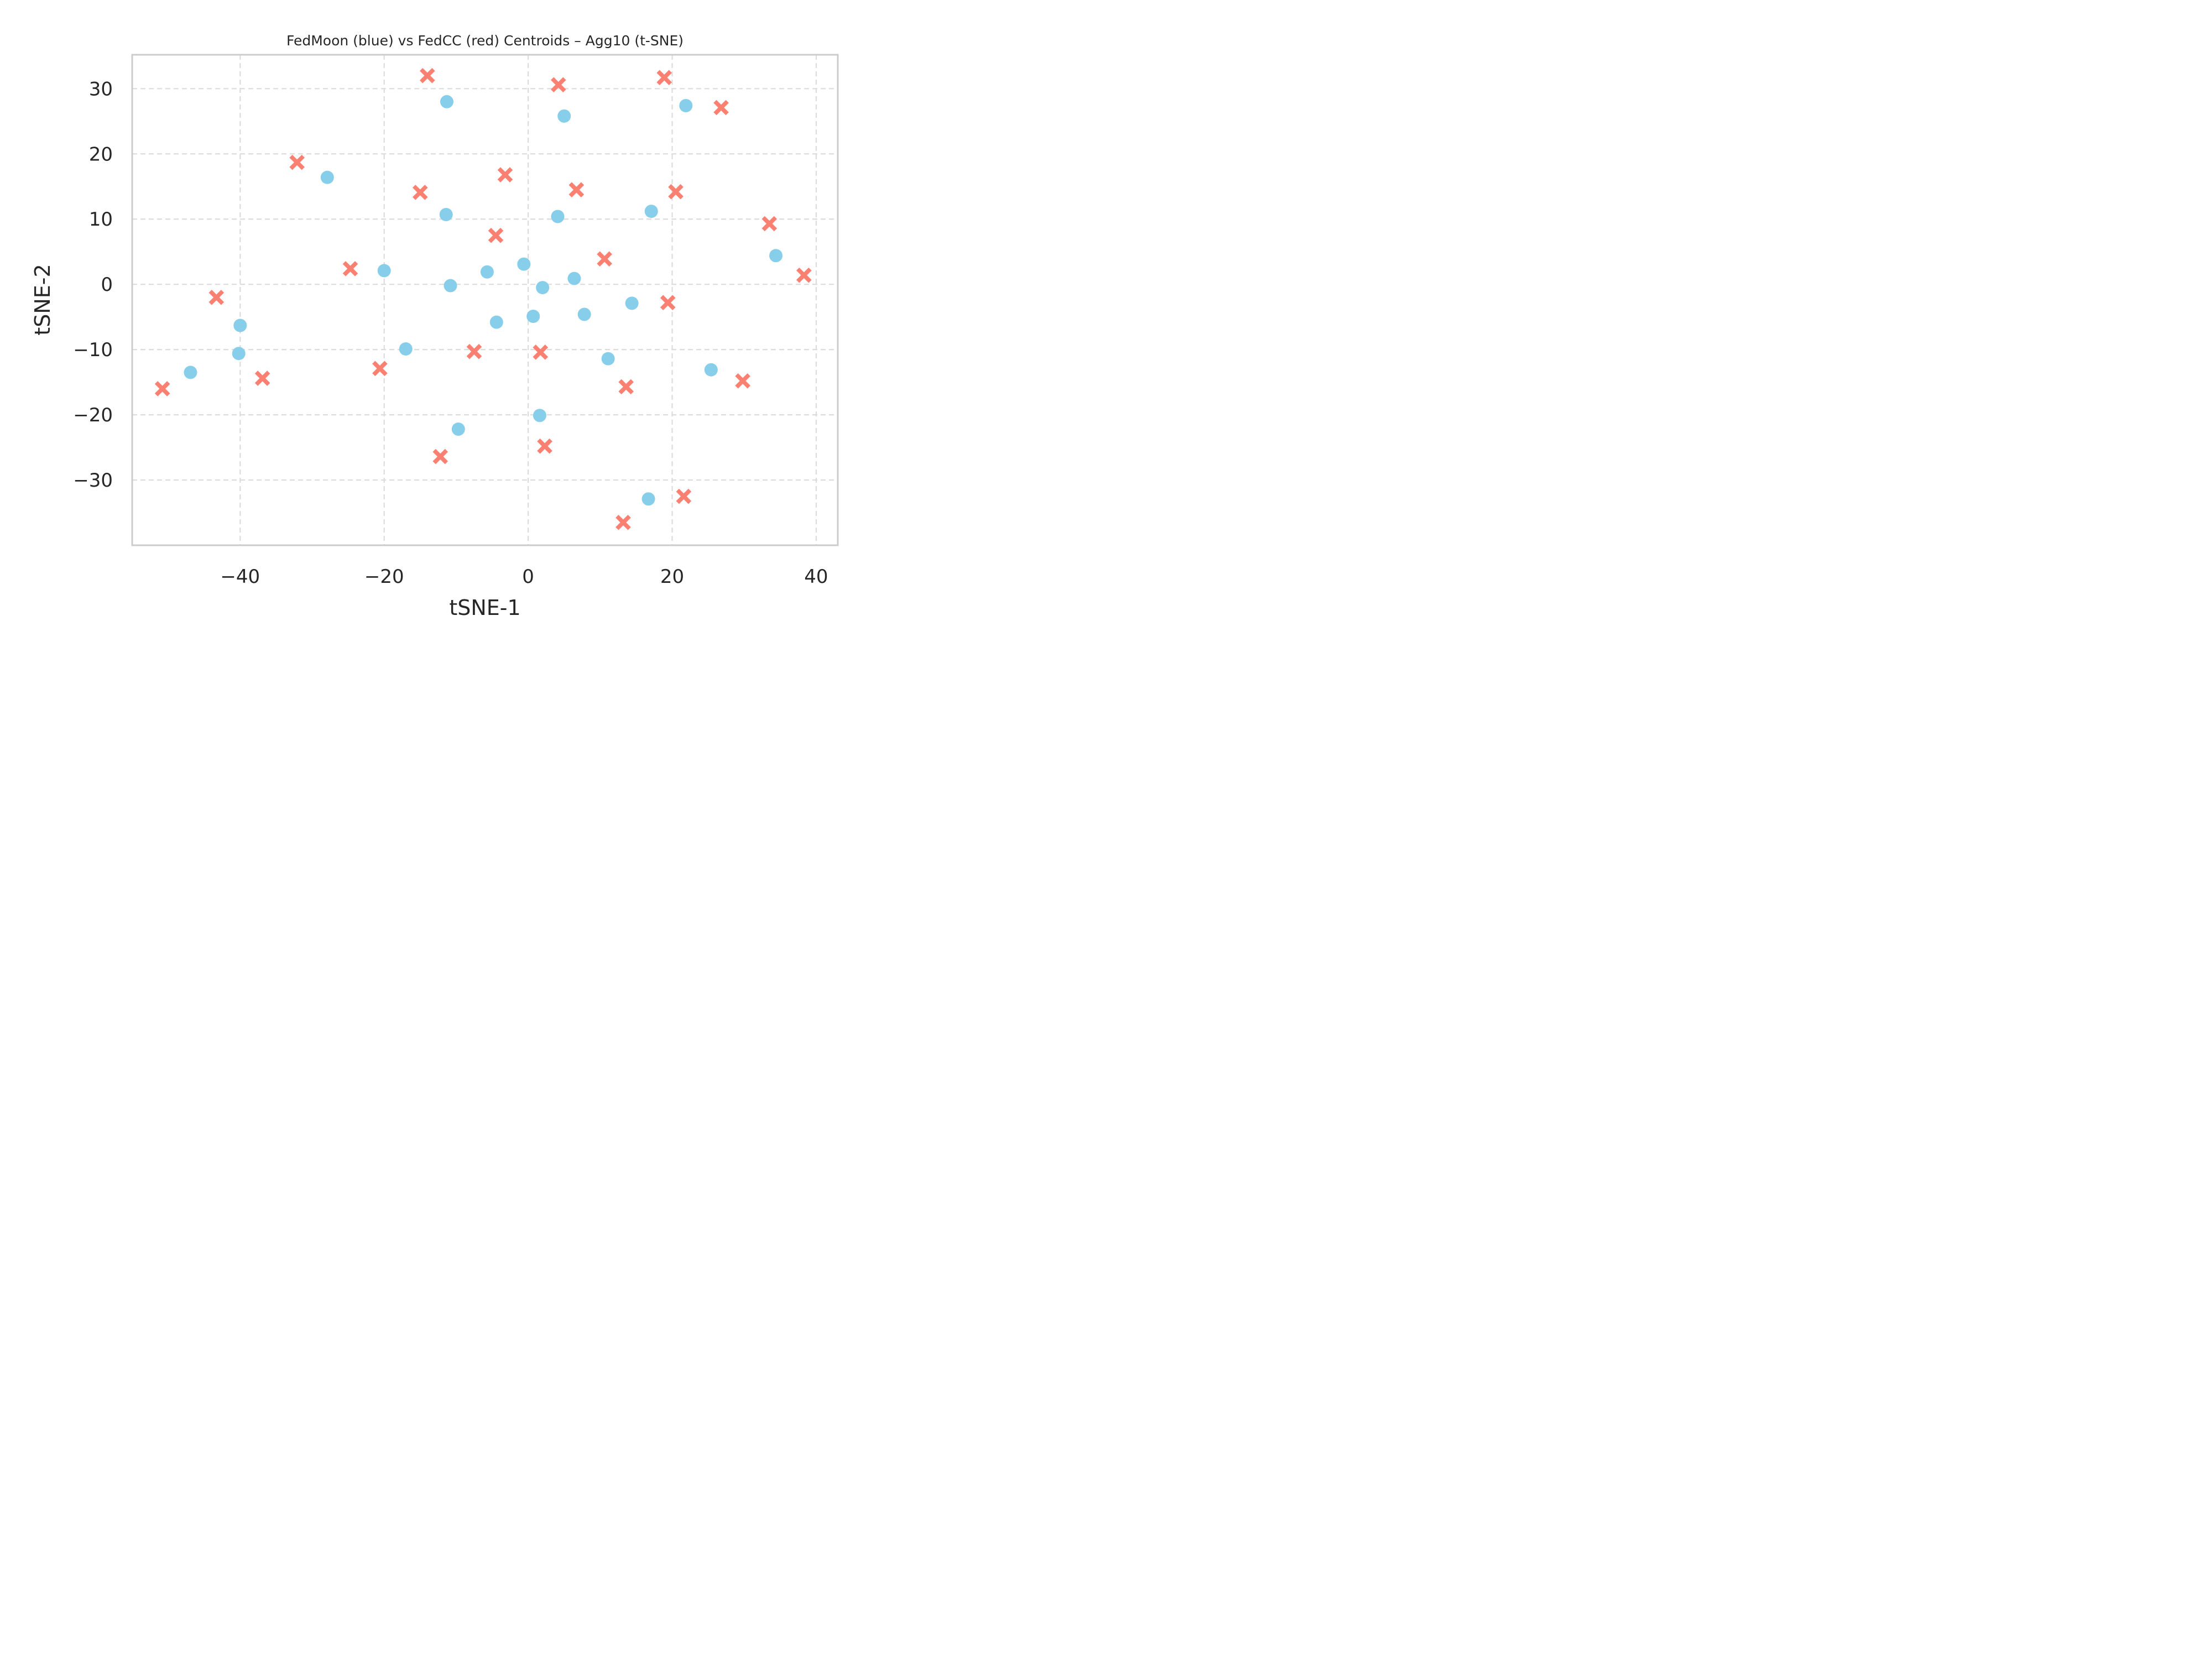 The width and height of the screenshot is (2212, 1659). What do you see at coordinates (240, 577) in the screenshot?
I see `x-tick-label: −40` at bounding box center [240, 577].